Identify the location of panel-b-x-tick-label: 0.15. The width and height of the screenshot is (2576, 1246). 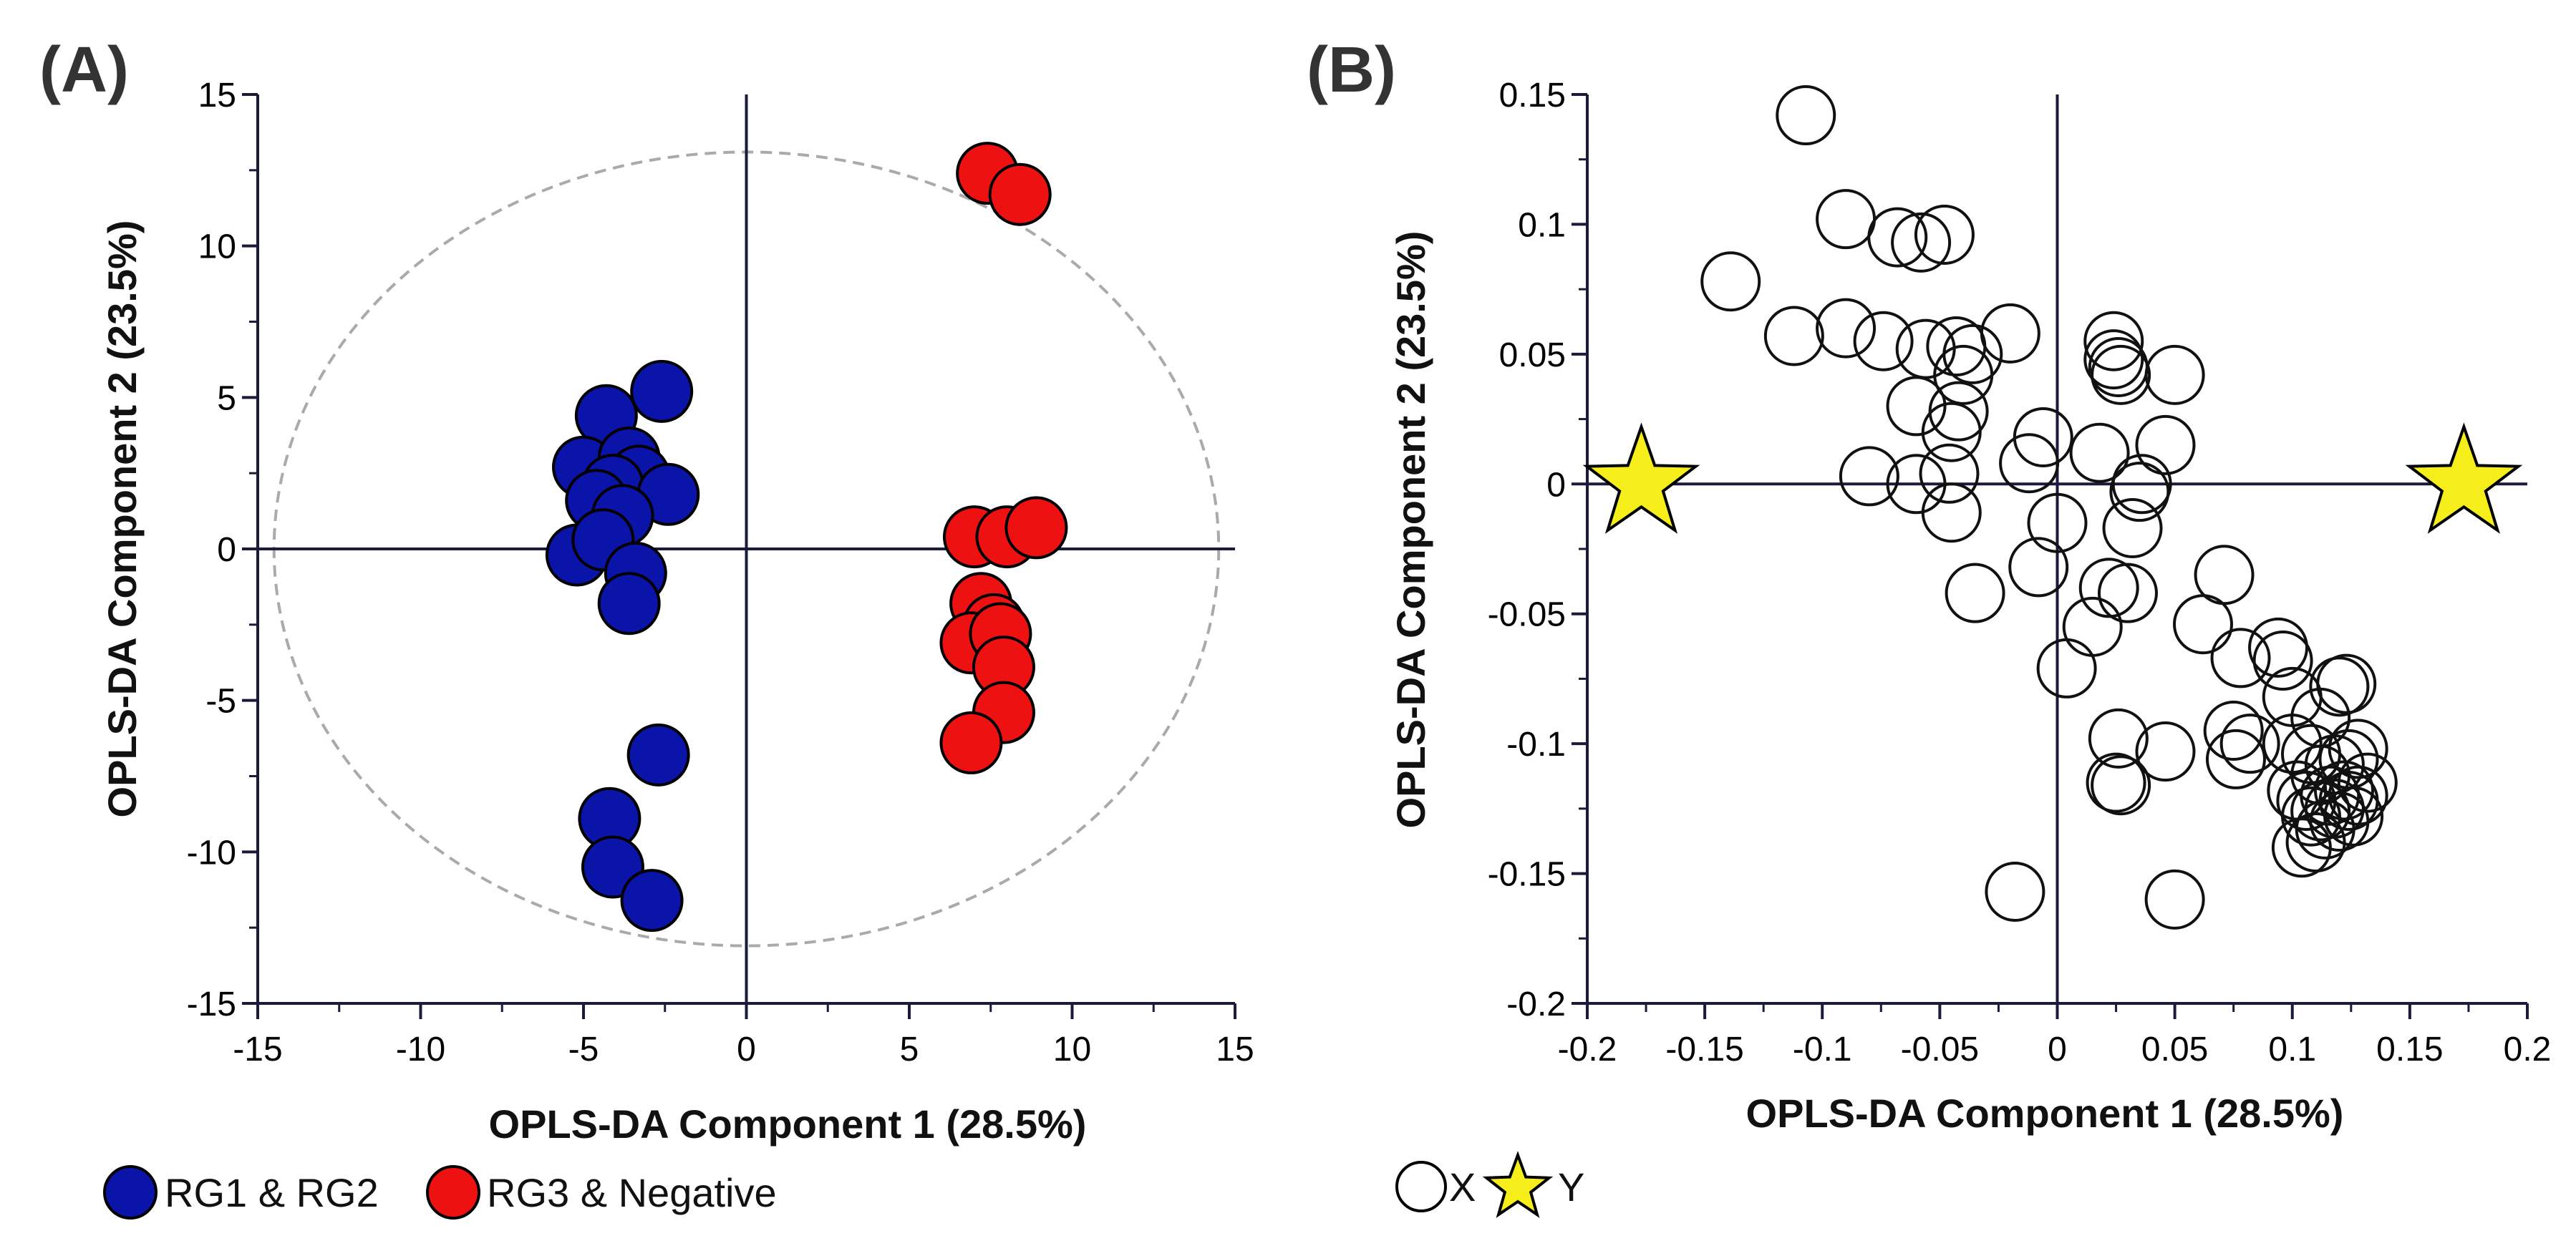
(2410, 1050).